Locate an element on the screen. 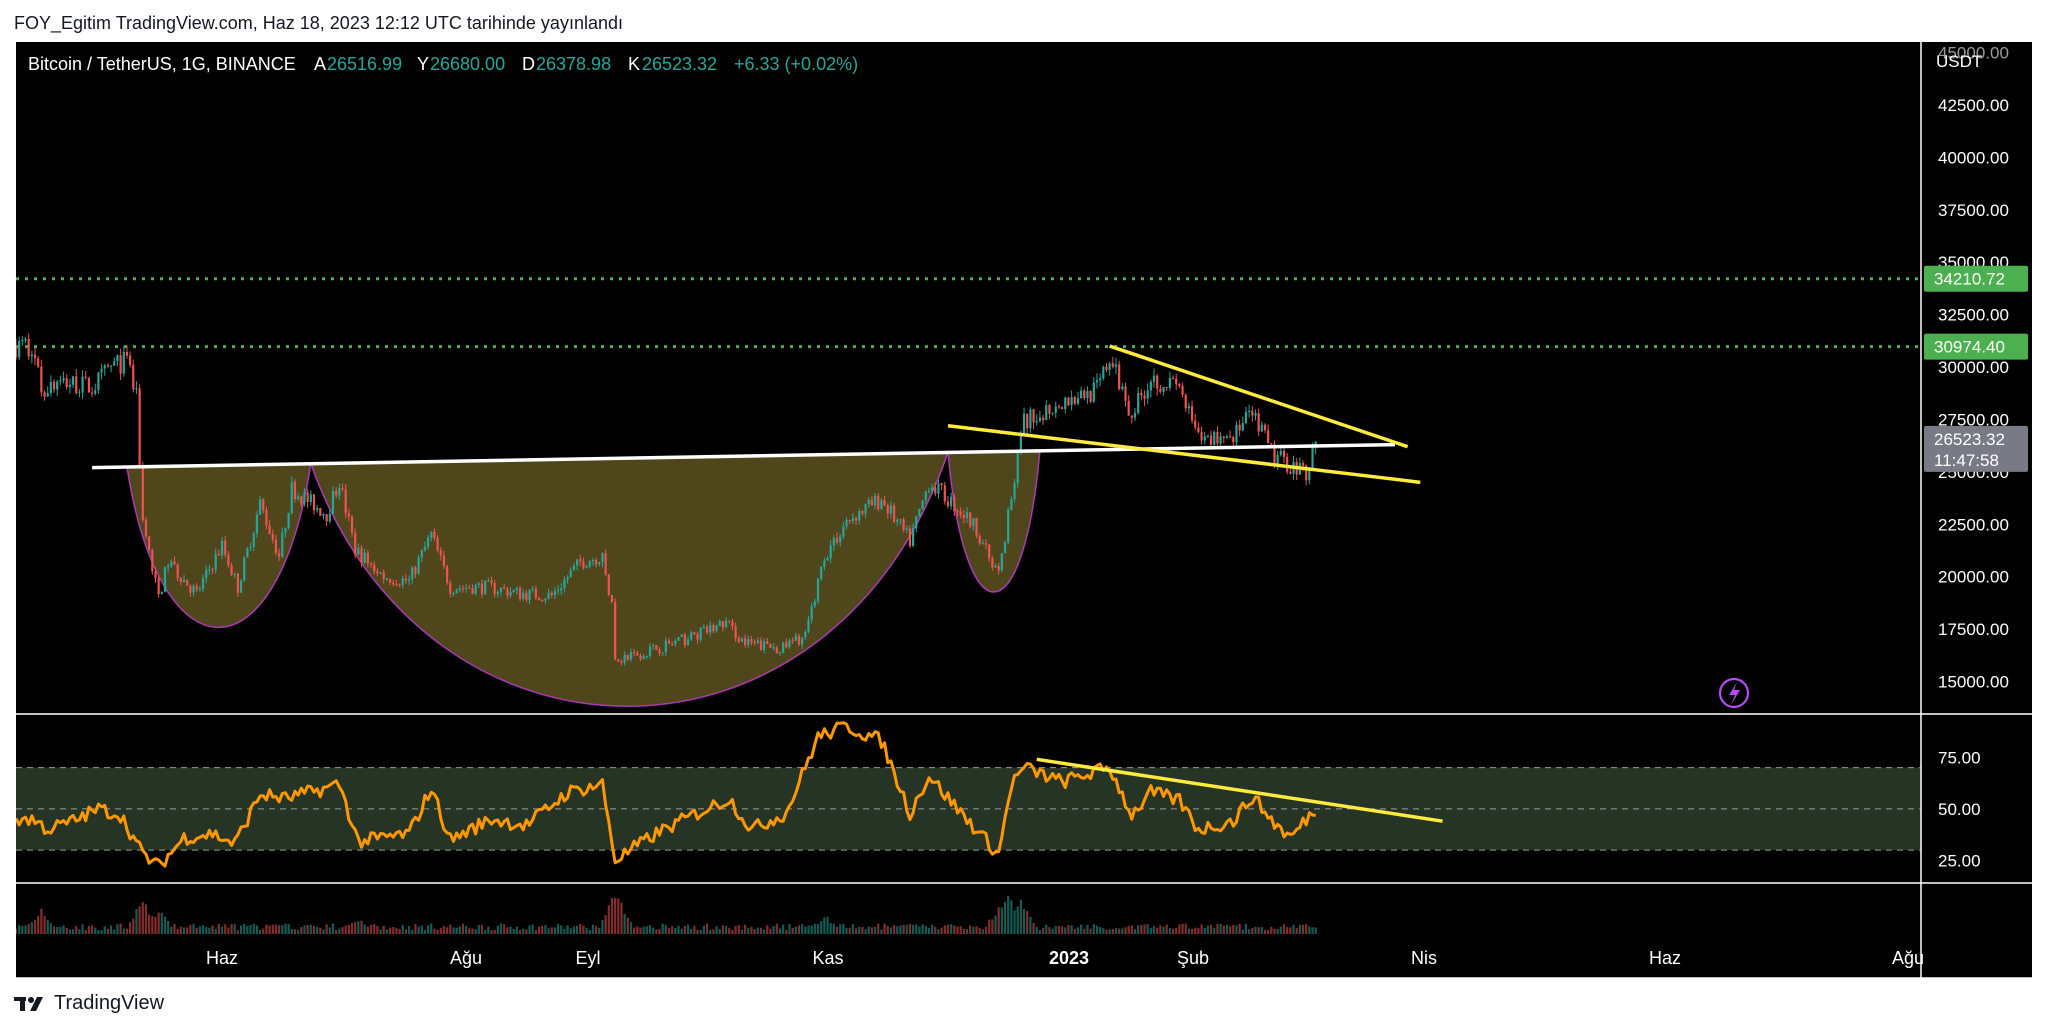  alert-icon is located at coordinates (1734, 693).